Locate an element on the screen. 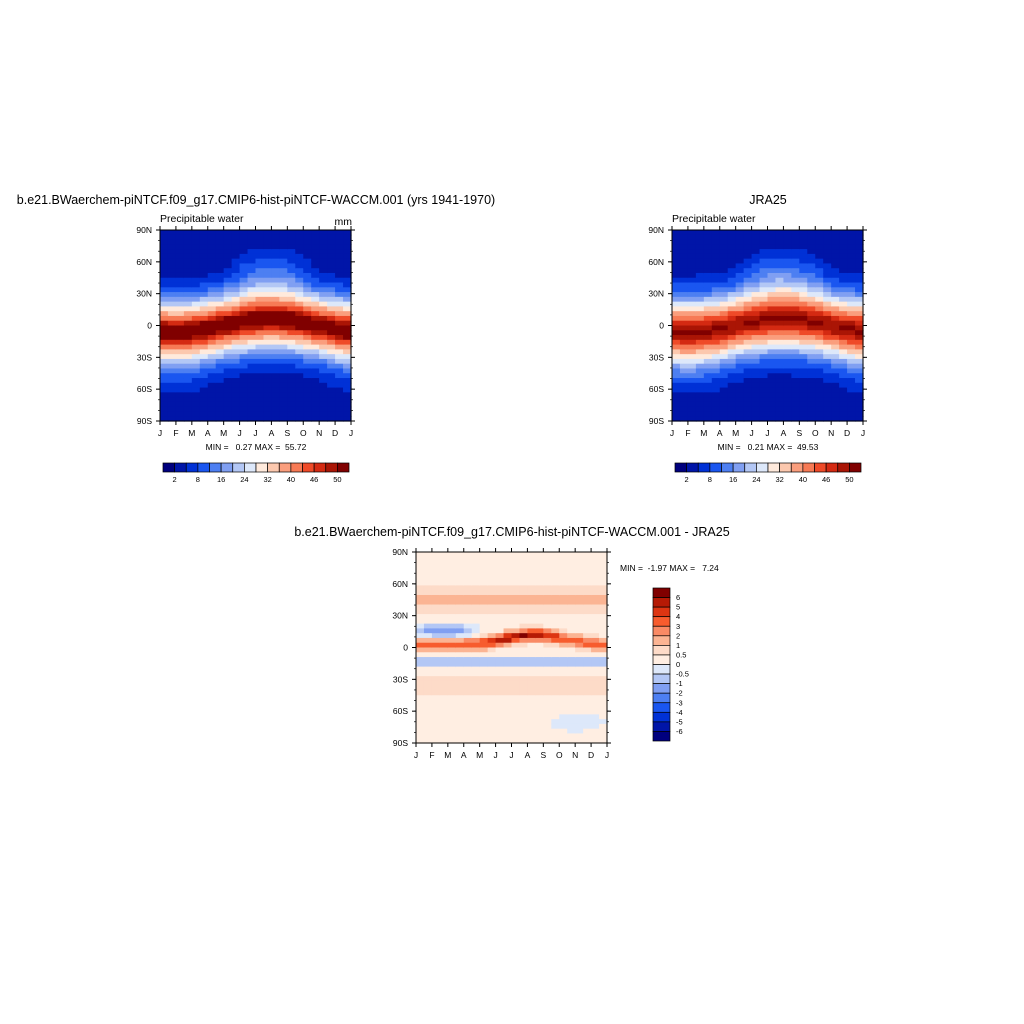 Image resolution: width=1024 pixels, height=1024 pixels. colorbar-label: 32 is located at coordinates (779, 479).